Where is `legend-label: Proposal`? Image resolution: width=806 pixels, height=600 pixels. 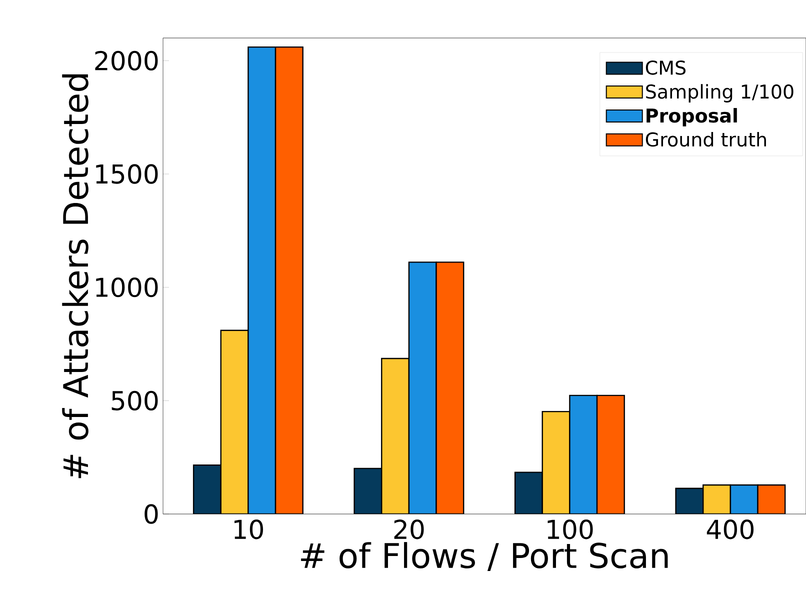 legend-label: Proposal is located at coordinates (691, 117).